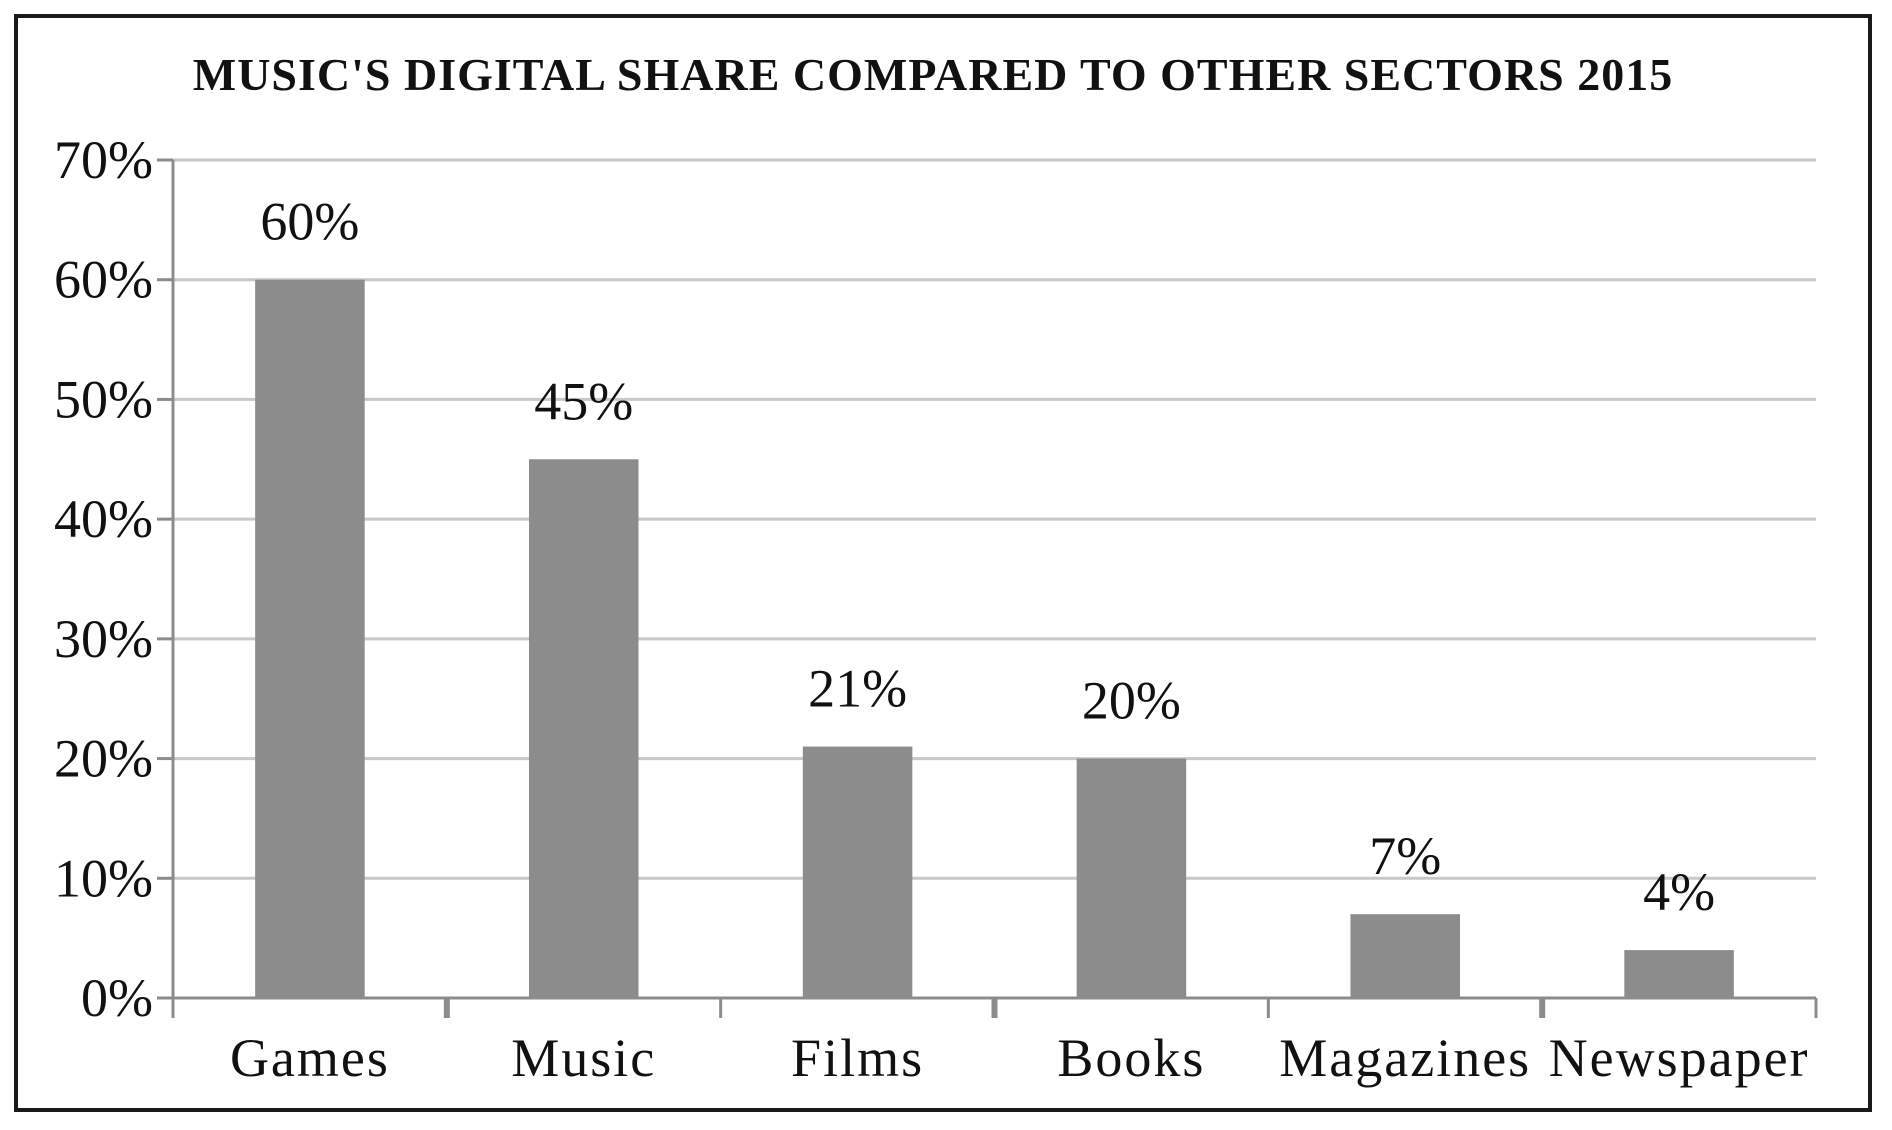 The width and height of the screenshot is (1892, 1130). What do you see at coordinates (103, 280) in the screenshot?
I see `y-tick-label: 60%` at bounding box center [103, 280].